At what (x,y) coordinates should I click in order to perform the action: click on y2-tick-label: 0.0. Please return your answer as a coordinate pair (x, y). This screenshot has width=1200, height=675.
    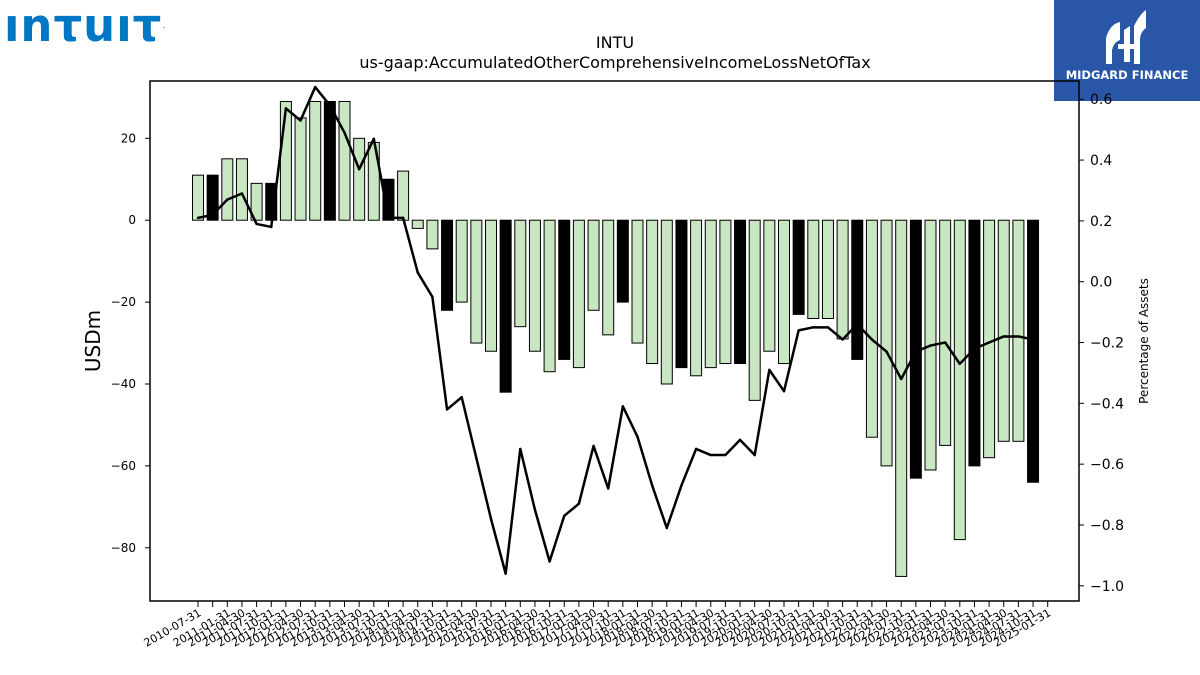
    Looking at the image, I should click on (1101, 283).